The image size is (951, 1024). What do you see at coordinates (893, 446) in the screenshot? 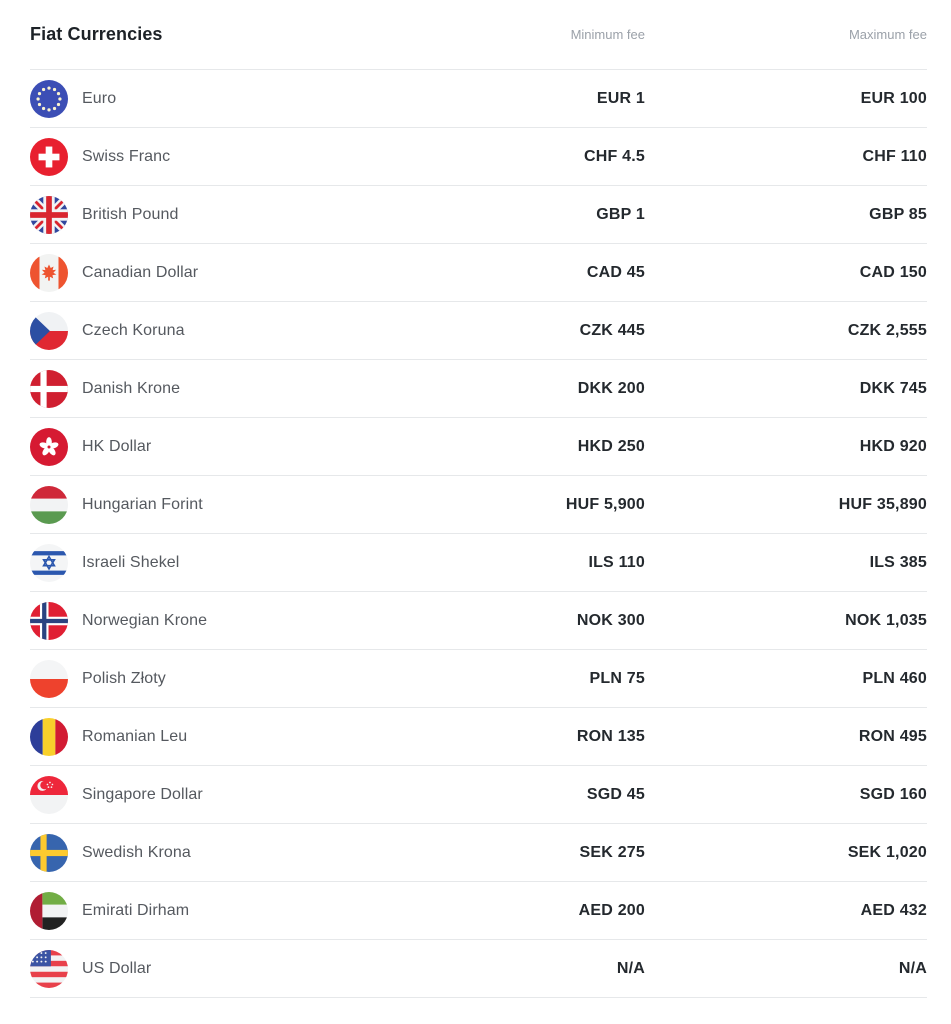
I see `maximum-fee-value: HKD 920` at bounding box center [893, 446].